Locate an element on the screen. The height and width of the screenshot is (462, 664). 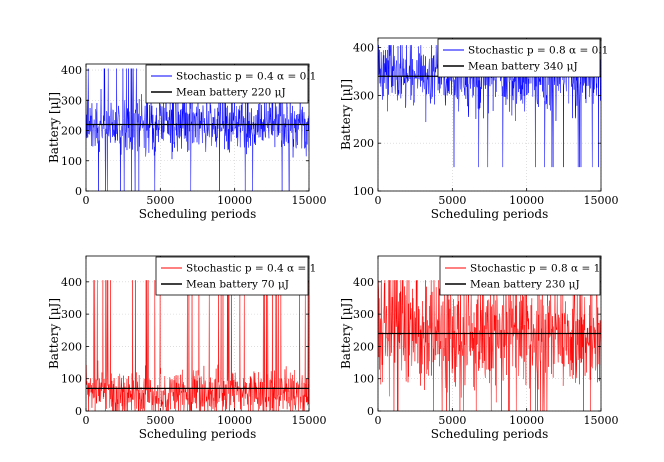
legend-label: Mean battery 230 μJ is located at coordinates (525, 285).